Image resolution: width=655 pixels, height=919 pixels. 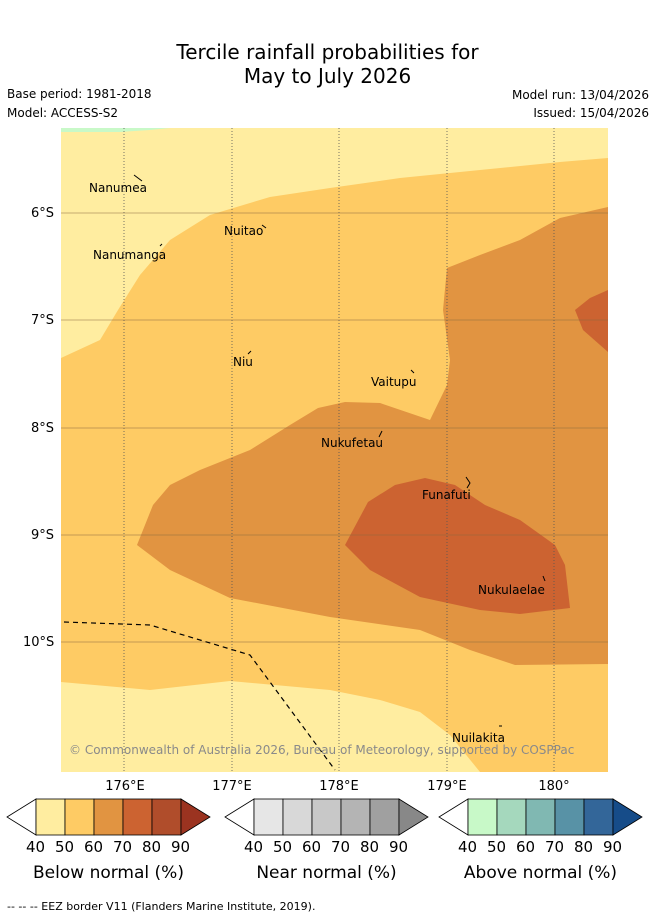 I want to click on region-40-50-south, so click(x=270, y=726).